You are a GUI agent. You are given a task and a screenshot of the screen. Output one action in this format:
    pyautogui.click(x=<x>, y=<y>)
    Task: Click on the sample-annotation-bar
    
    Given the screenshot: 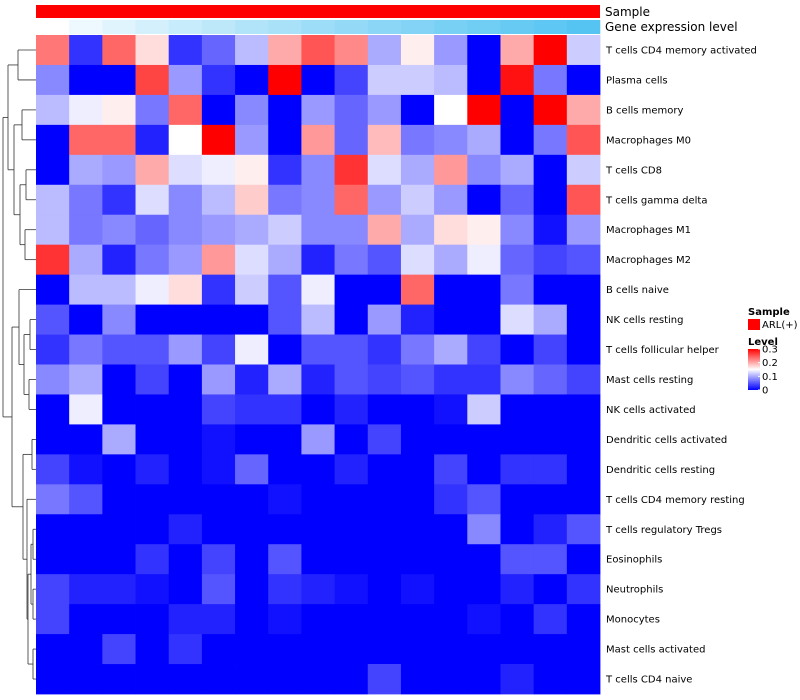 What is the action you would take?
    pyautogui.click(x=318, y=11)
    